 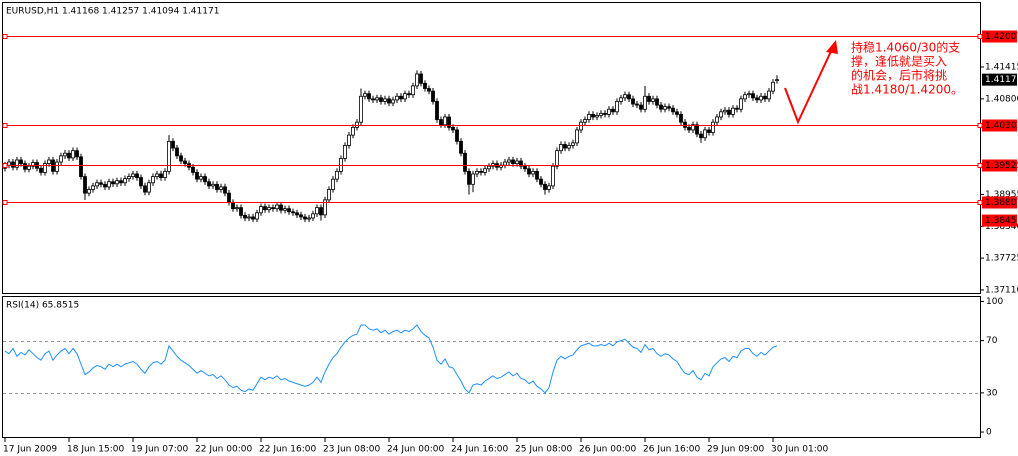 What do you see at coordinates (671, 450) in the screenshot?
I see `x-tick-label: 26 Jun 16:00` at bounding box center [671, 450].